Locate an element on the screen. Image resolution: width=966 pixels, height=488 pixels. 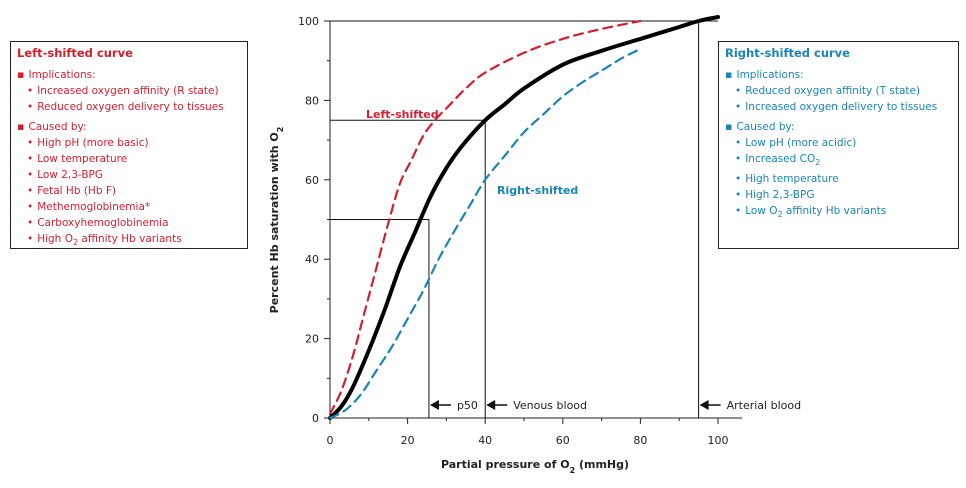
y-tick-label: 80 is located at coordinates (312, 100).